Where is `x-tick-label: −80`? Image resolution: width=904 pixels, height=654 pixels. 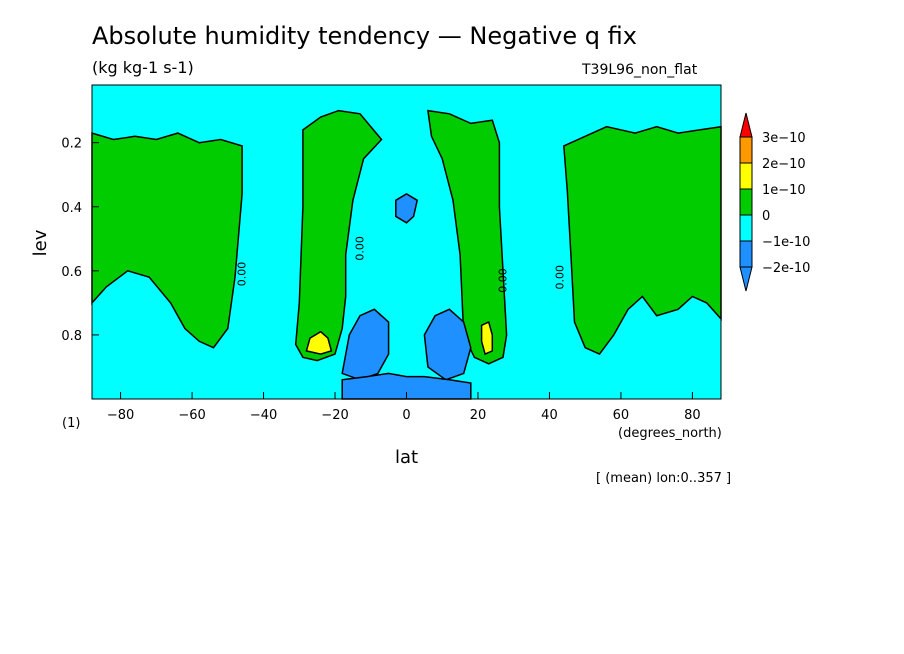
x-tick-label: −80 is located at coordinates (120, 415).